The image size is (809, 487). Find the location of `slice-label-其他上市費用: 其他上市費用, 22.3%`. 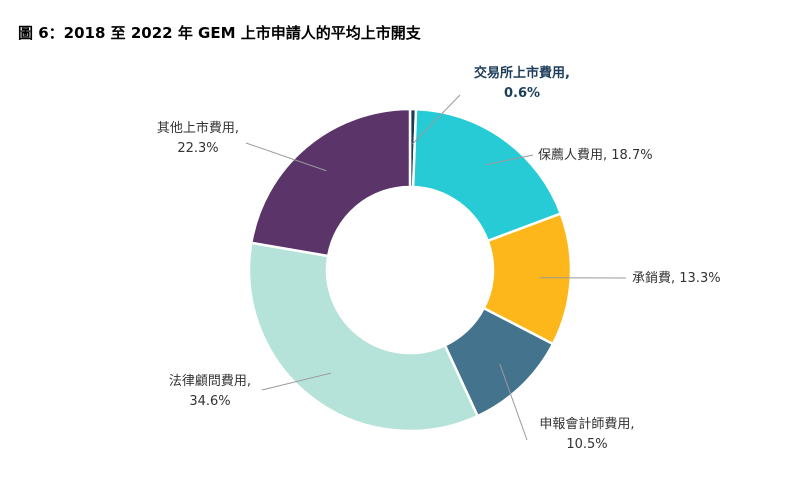

slice-label-其他上市費用: 其他上市費用, 22.3% is located at coordinates (198, 138).